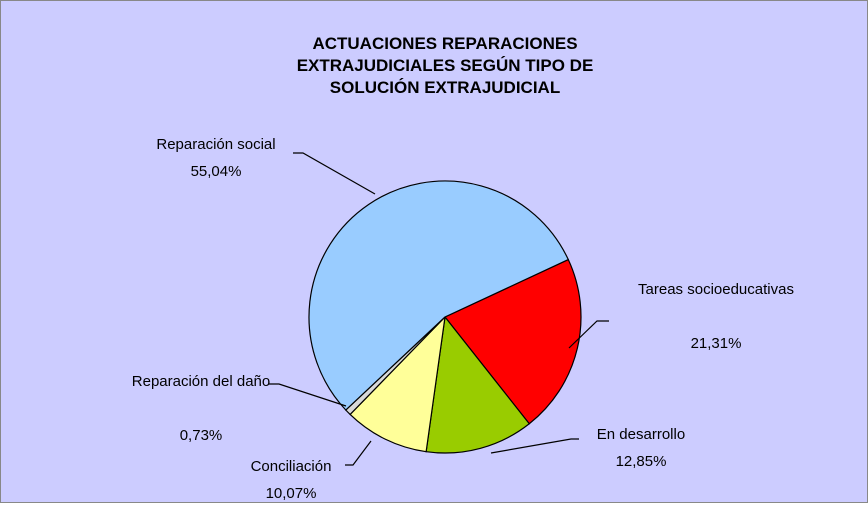 The width and height of the screenshot is (868, 507). I want to click on category-label: Reparación social, so click(216, 144).